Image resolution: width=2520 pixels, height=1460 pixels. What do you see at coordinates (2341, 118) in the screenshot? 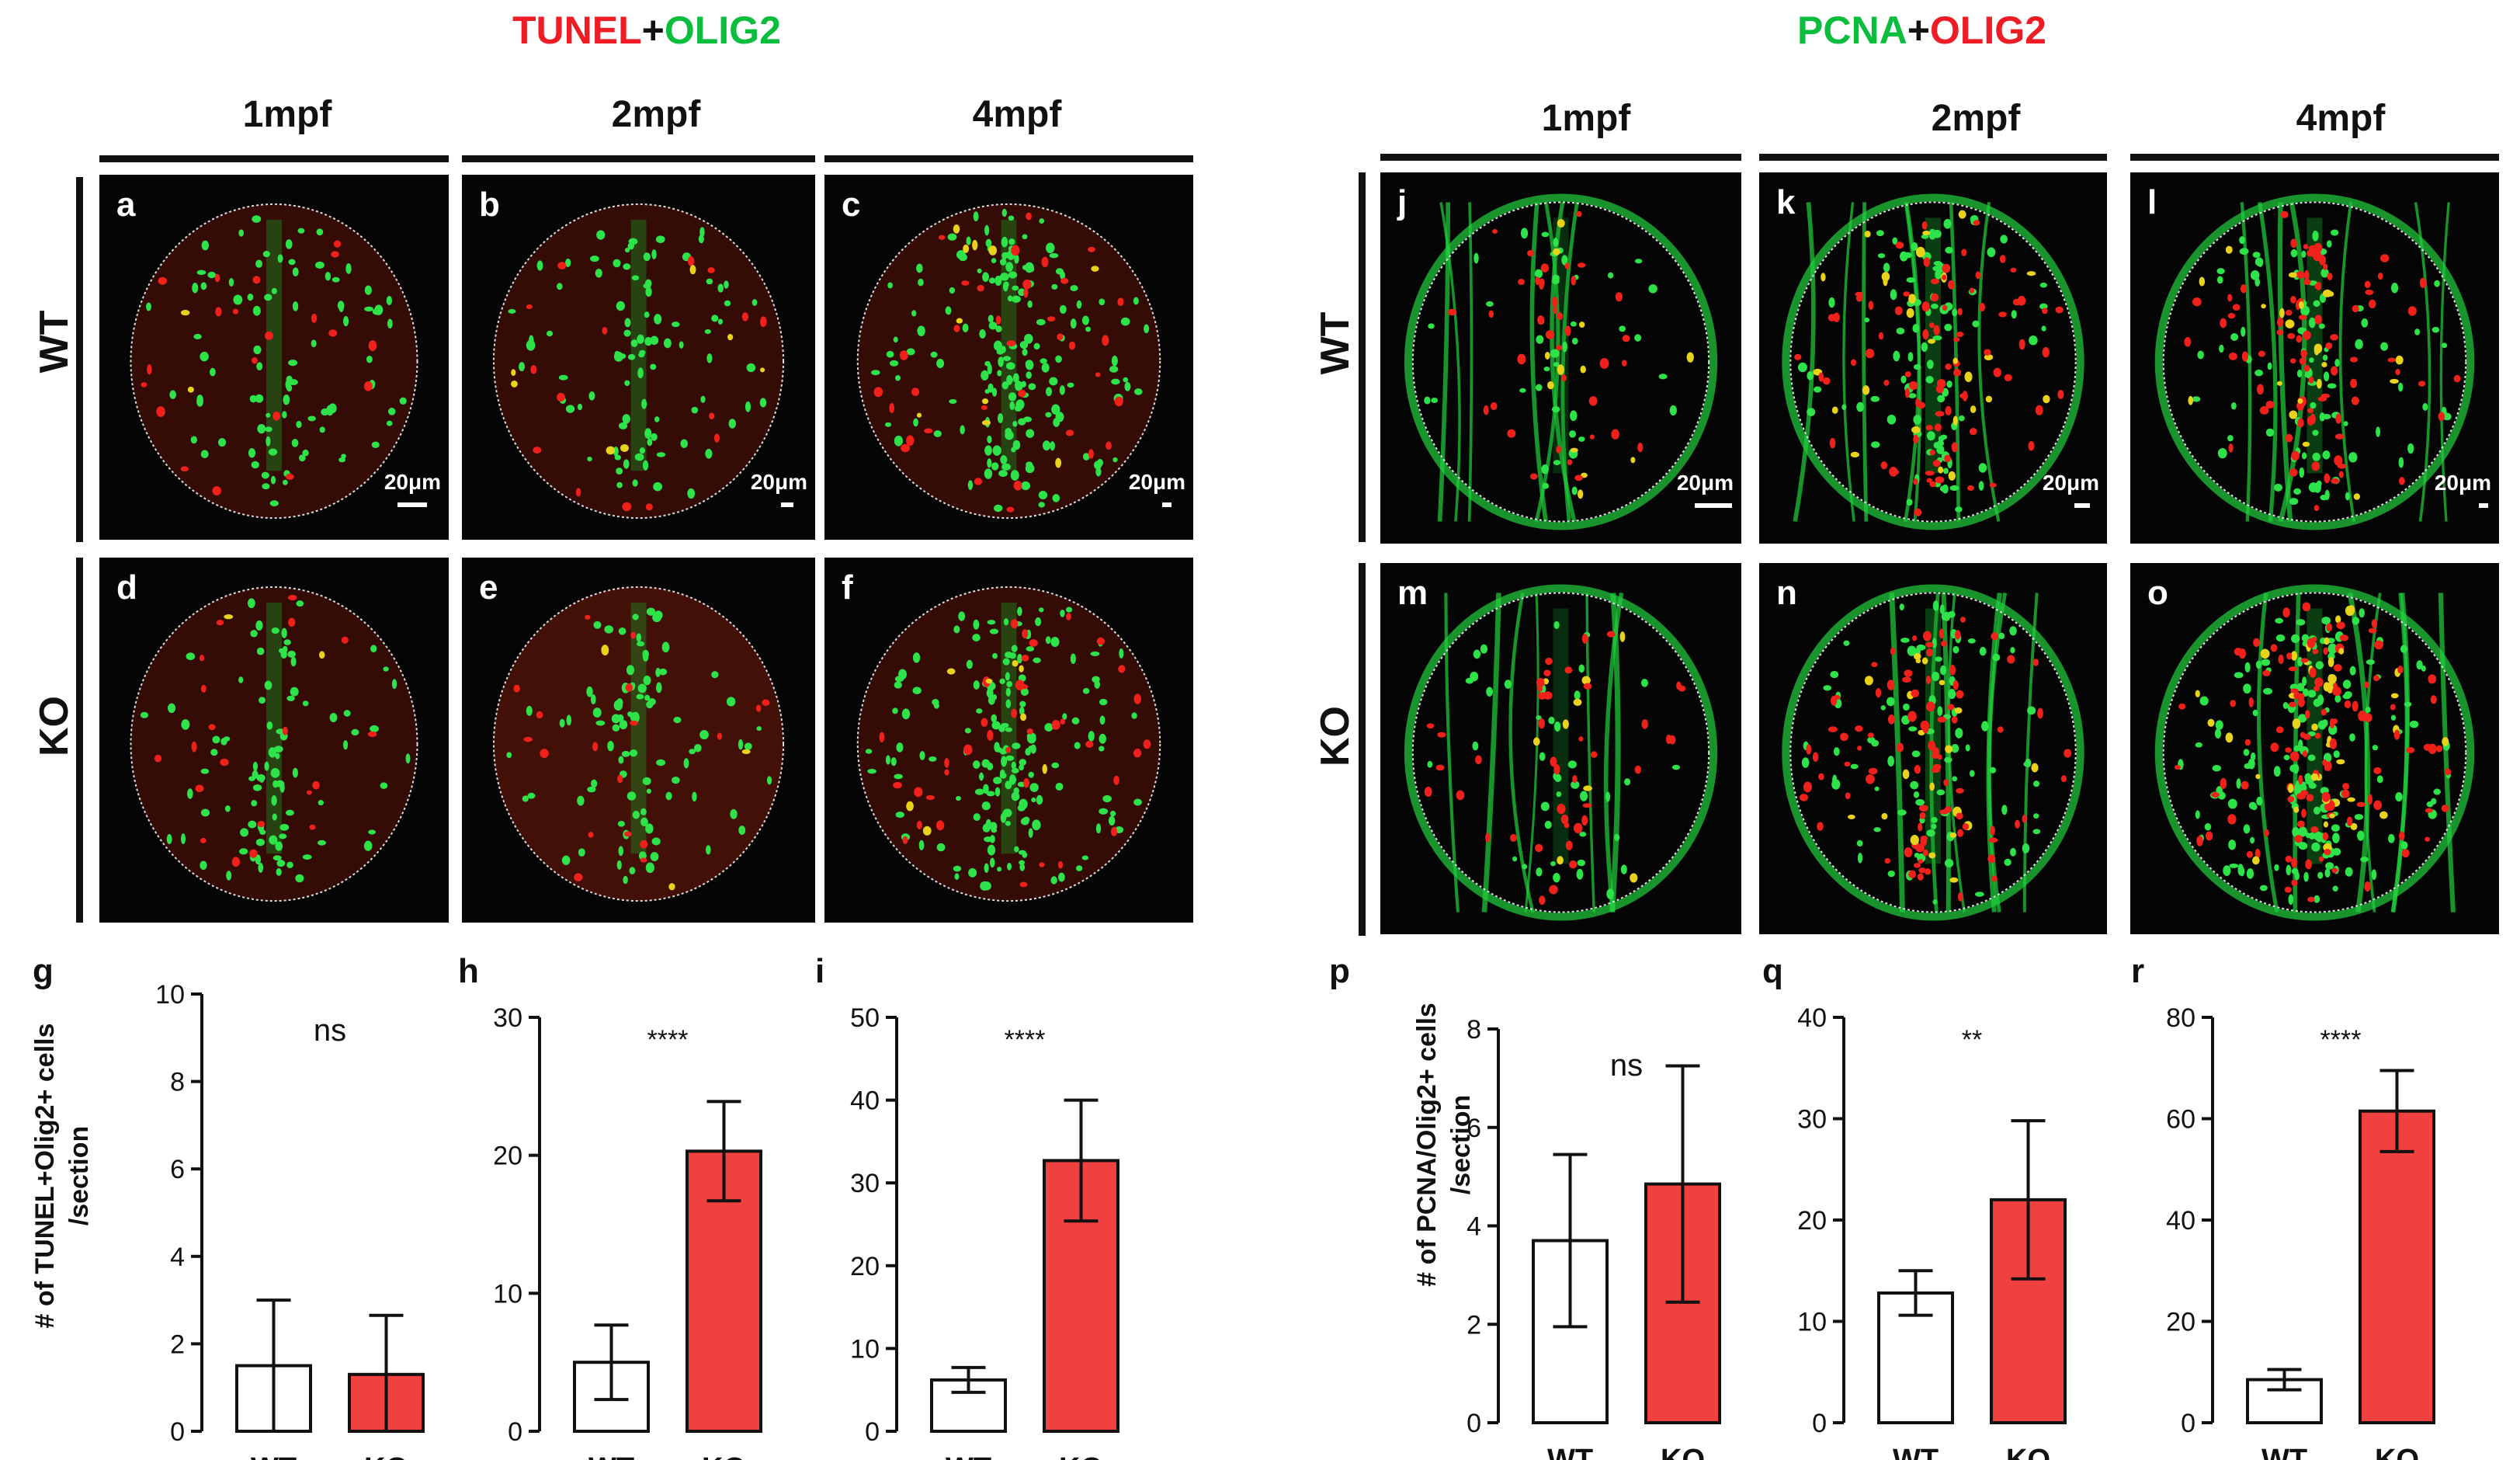
I see `col-label-4mpf: 4mpf` at bounding box center [2341, 118].